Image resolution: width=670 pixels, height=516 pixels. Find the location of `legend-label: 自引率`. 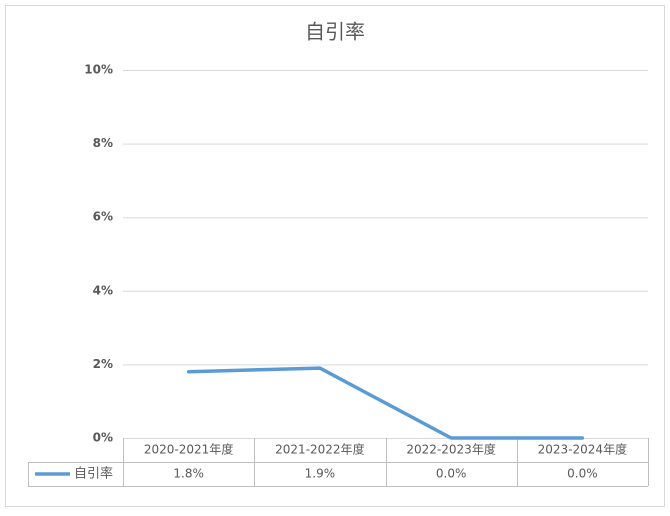

legend-label: 自引率 is located at coordinates (93, 474).